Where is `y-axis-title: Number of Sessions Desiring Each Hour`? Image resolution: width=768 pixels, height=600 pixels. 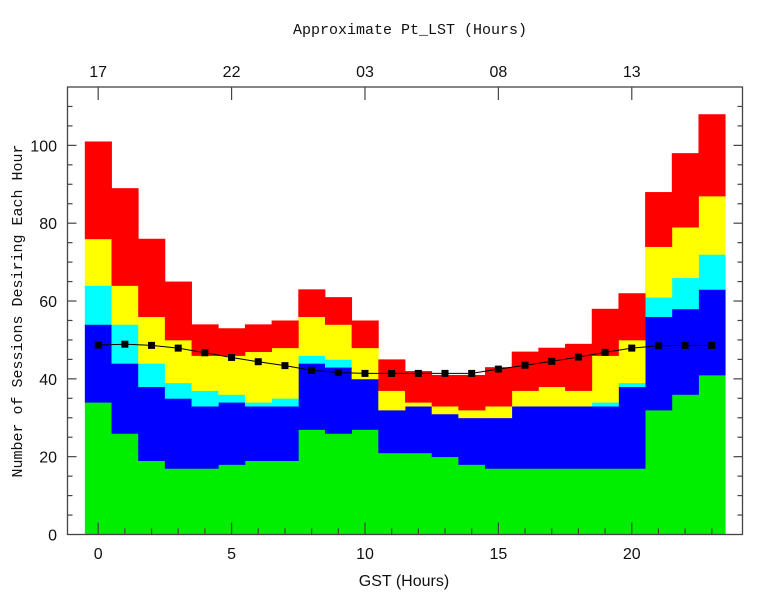 y-axis-title: Number of Sessions Desiring Each Hour is located at coordinates (18, 310).